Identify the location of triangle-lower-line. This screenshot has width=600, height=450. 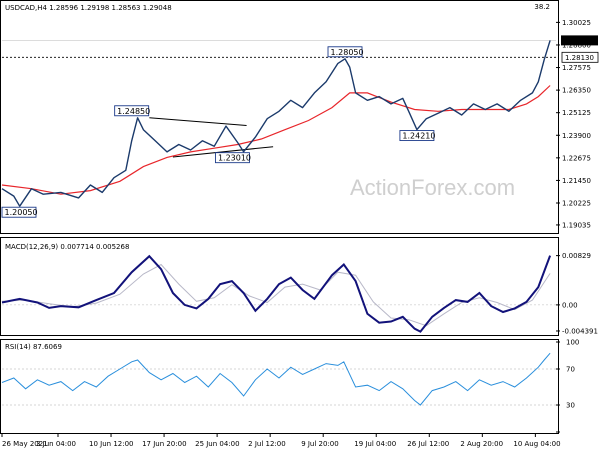
(223, 152).